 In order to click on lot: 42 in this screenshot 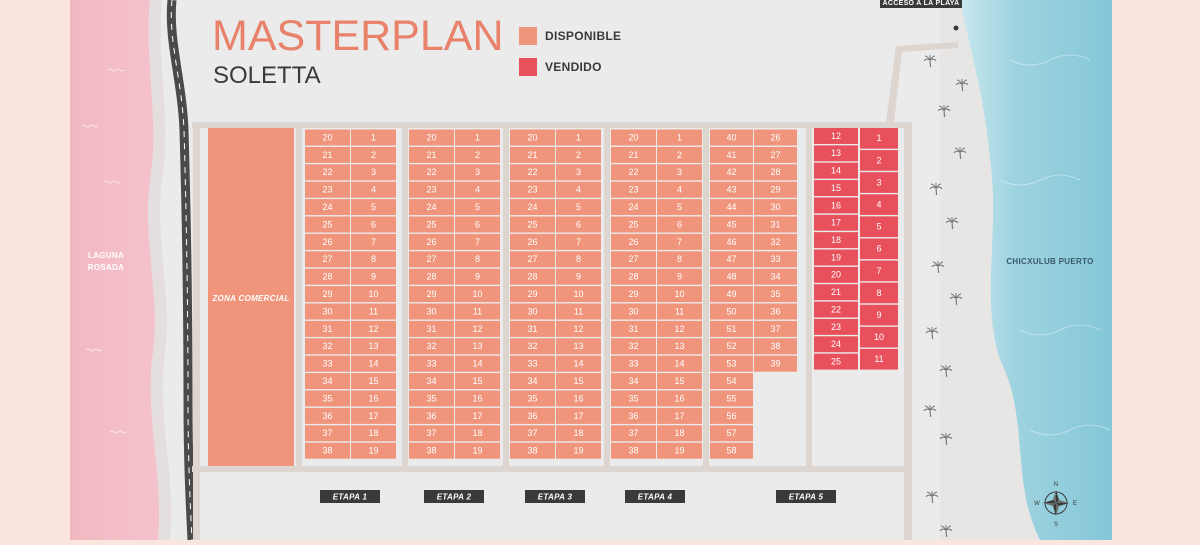, I will do `click(731, 172)`.